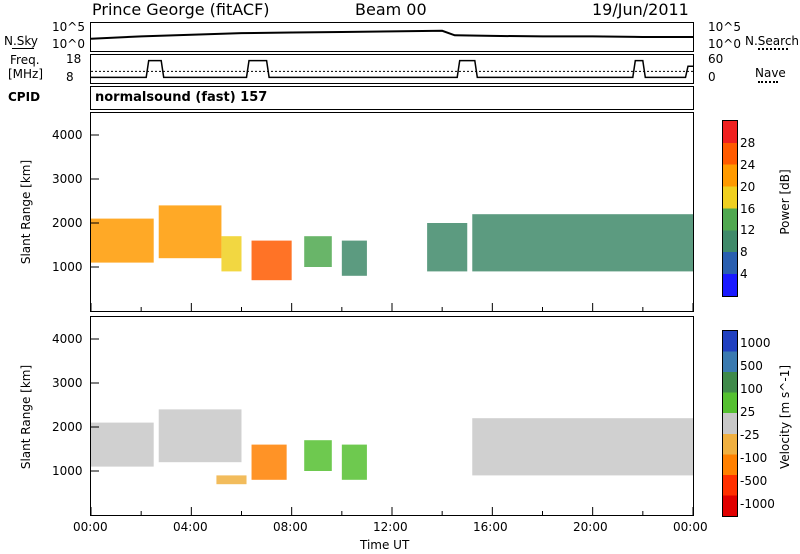  I want to click on colorbar-tick-label: -1000, so click(757, 504).